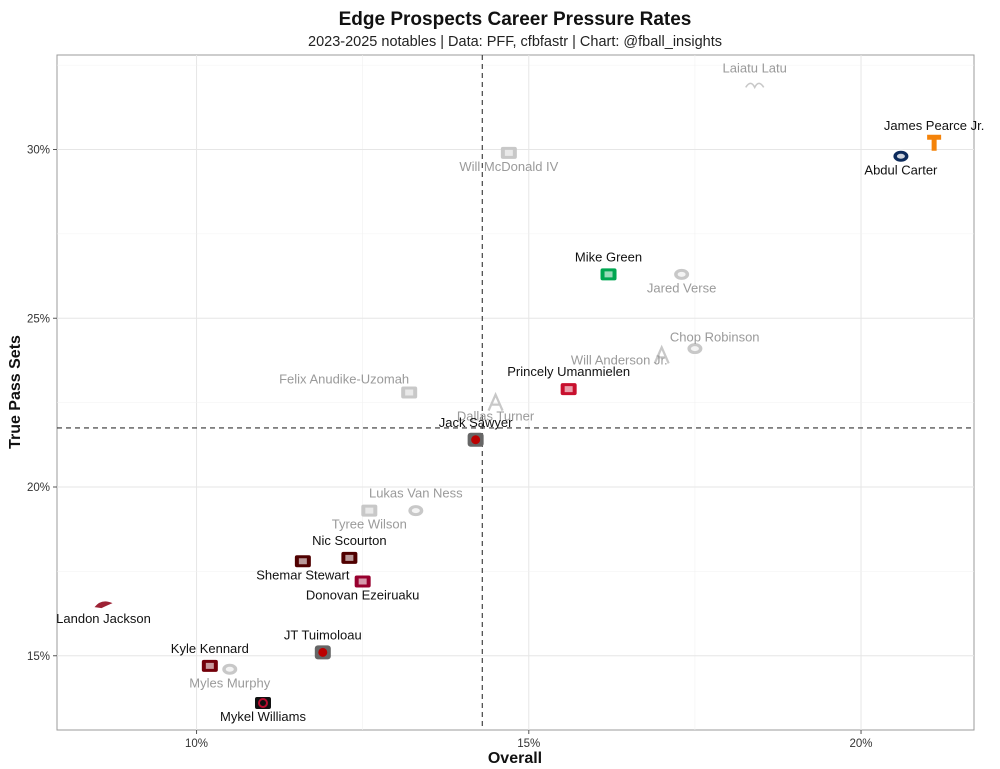 This screenshot has height=769, width=1000. I want to click on logo-myles-murphy-detail, so click(229, 669).